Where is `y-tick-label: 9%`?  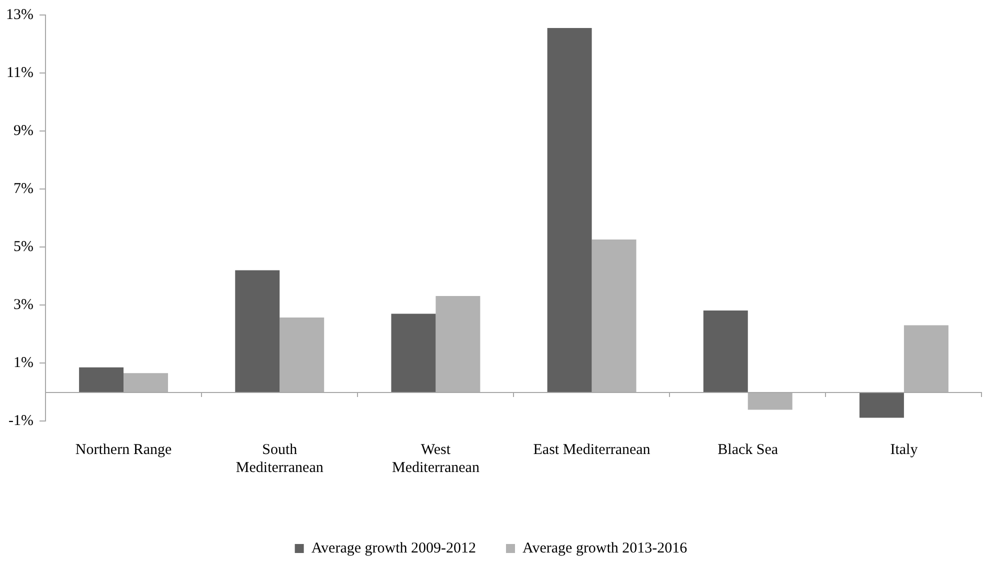 y-tick-label: 9% is located at coordinates (23, 130).